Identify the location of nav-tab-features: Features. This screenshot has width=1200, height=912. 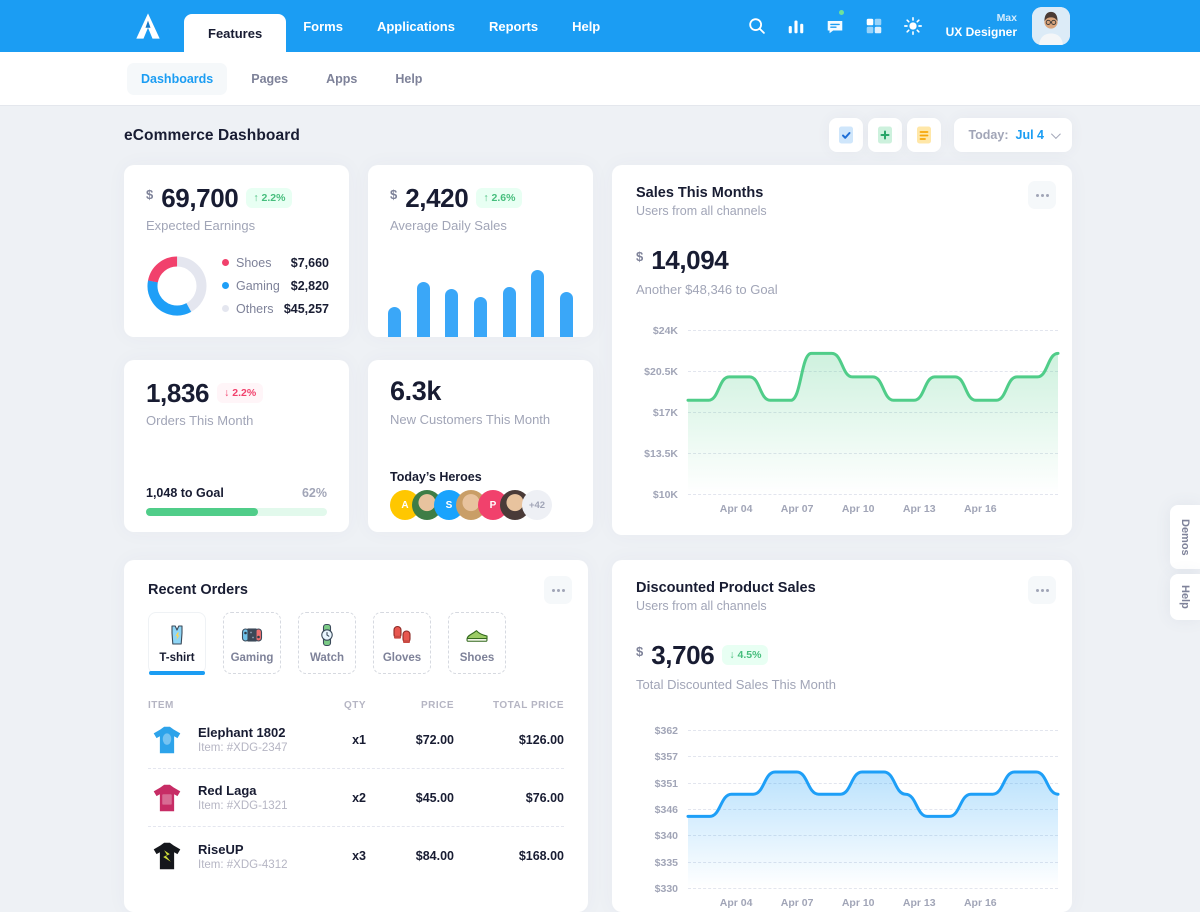
(235, 33).